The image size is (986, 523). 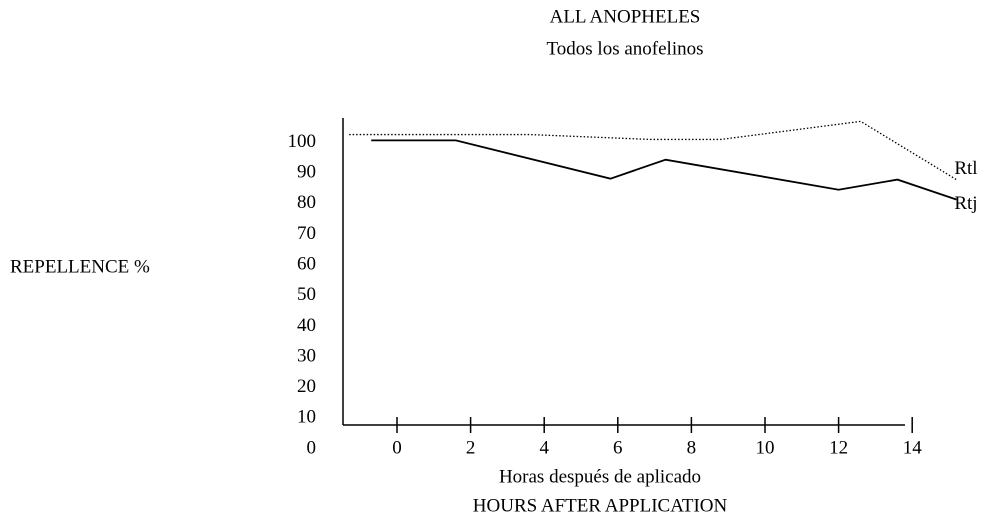 What do you see at coordinates (838, 447) in the screenshot?
I see `x-tick-label: 12` at bounding box center [838, 447].